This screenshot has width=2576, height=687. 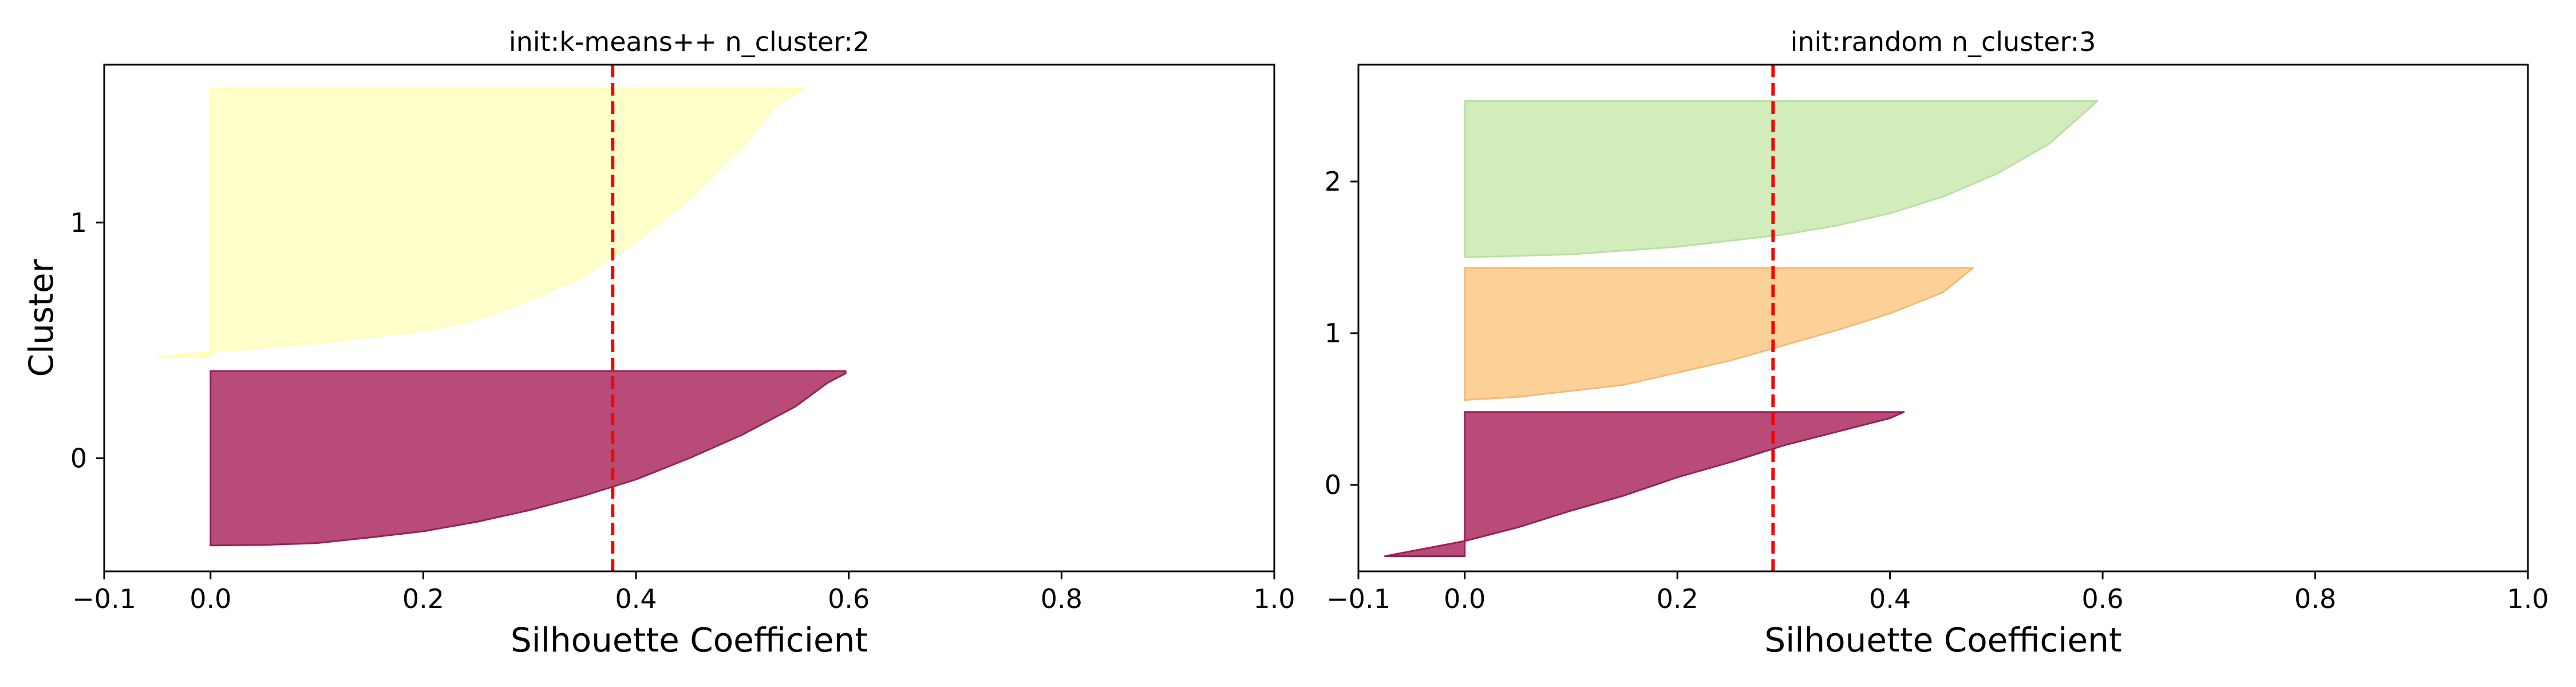 I want to click on chart-1-cluster-0-area, so click(x=528, y=458).